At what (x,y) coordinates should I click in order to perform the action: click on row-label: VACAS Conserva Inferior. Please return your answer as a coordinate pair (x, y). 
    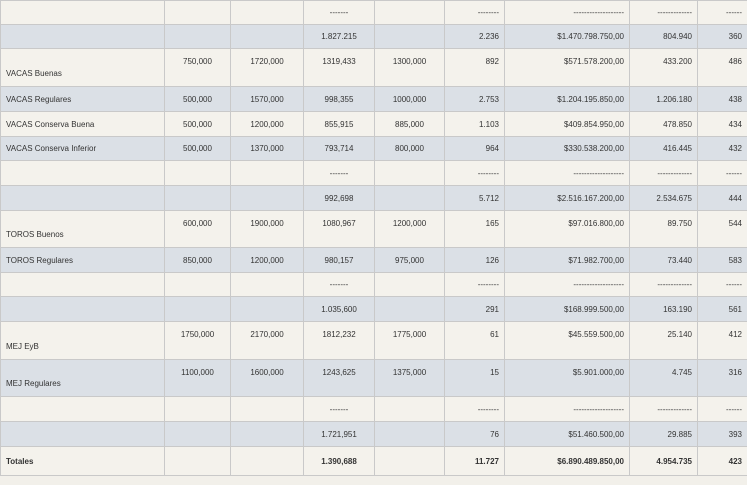
    Looking at the image, I should click on (82, 148).